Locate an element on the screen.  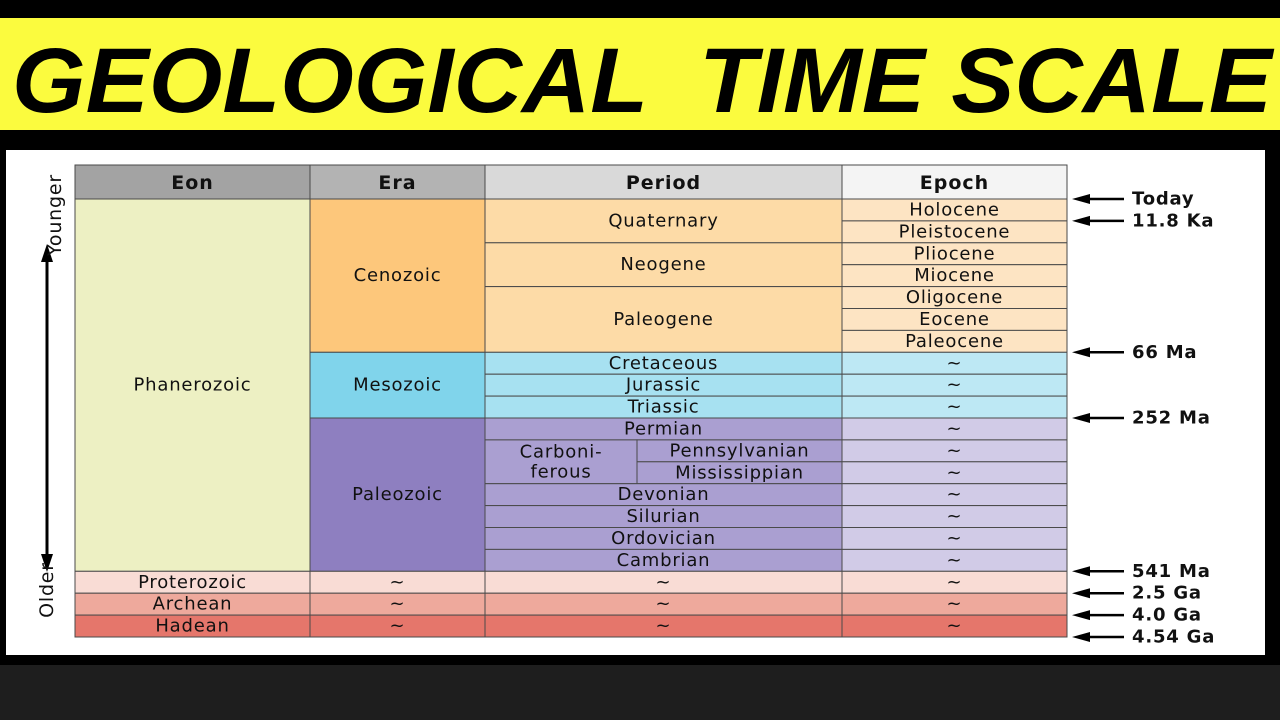
column-header: Eon is located at coordinates (192, 183).